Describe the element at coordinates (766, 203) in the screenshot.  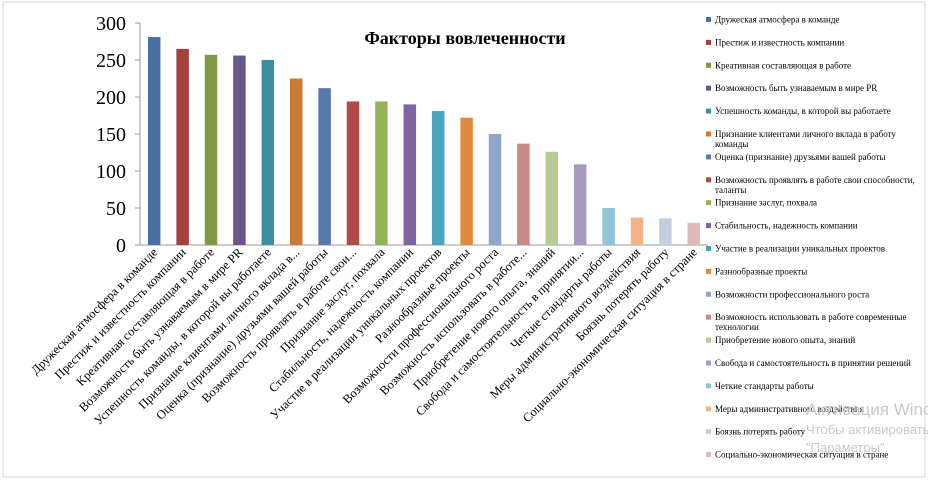
I see `legend-item: Признание заслуг, похвала` at that location.